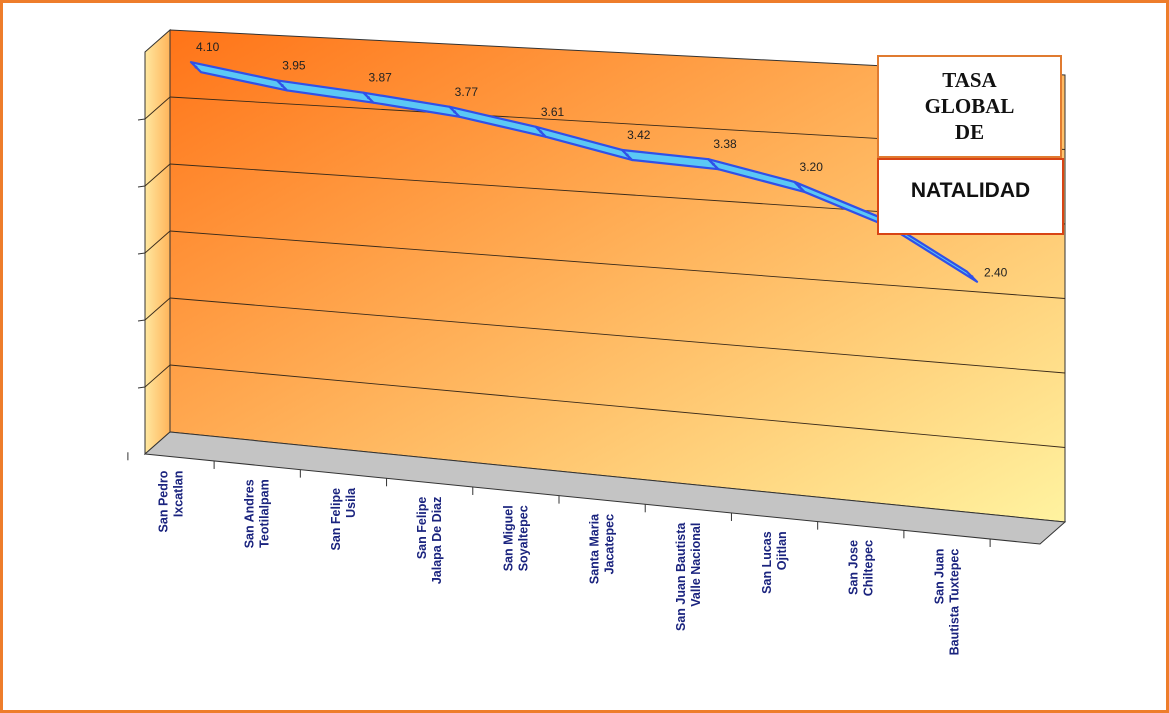  Describe the element at coordinates (853, 567) in the screenshot. I see `category-label-line: San Jose` at that location.